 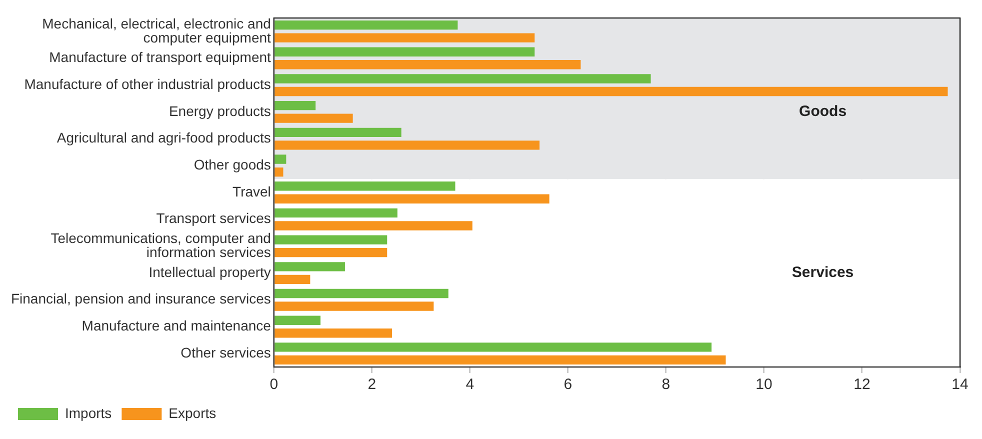 What do you see at coordinates (232, 164) in the screenshot?
I see `y-tick-label: Other goods` at bounding box center [232, 164].